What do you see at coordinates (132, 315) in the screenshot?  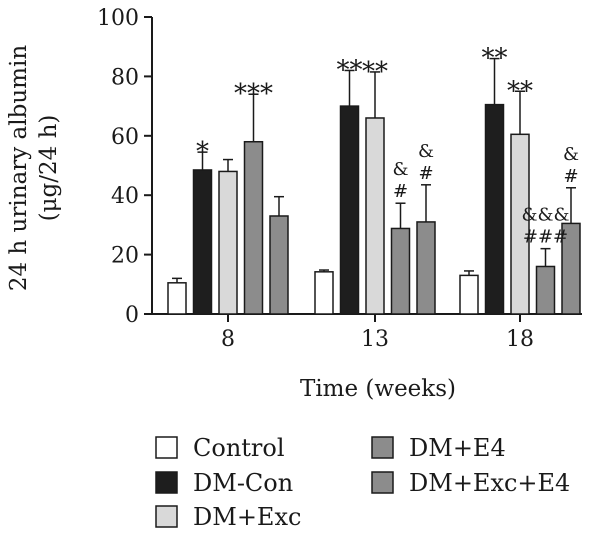 I see `y-tick-label: 0` at bounding box center [132, 315].